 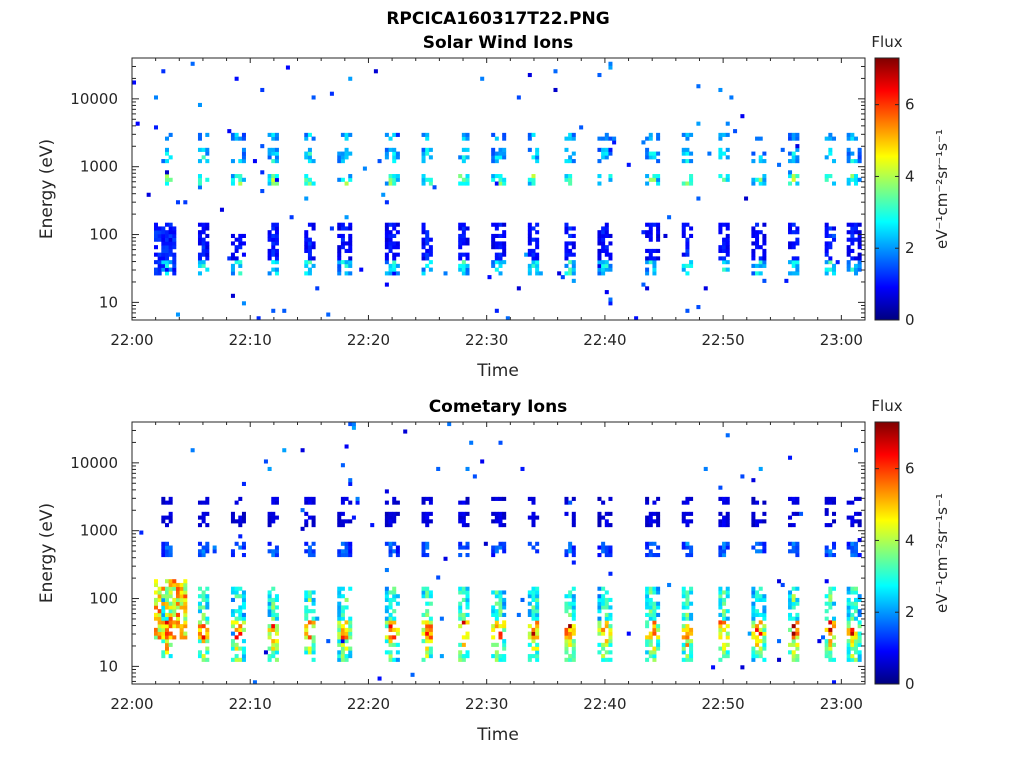 What do you see at coordinates (887, 189) in the screenshot?
I see `solar-wind-colorbar` at bounding box center [887, 189].